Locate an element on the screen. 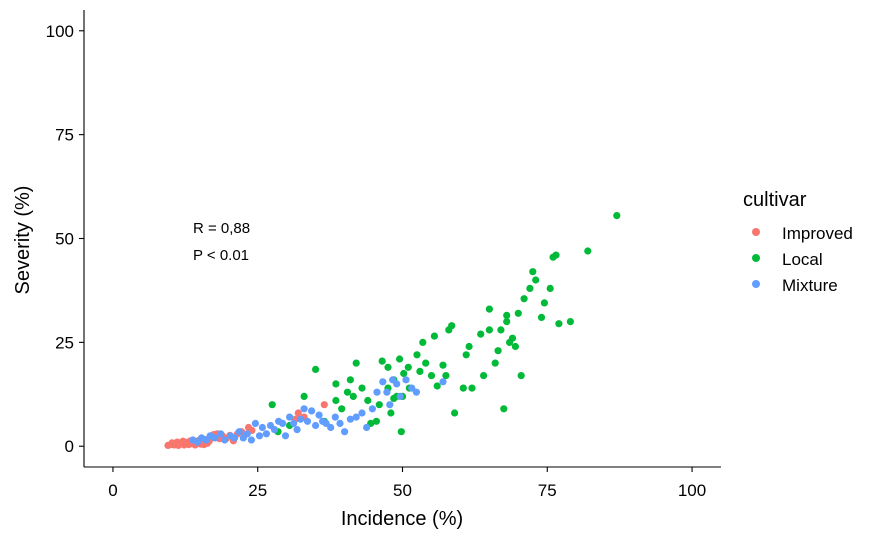 Image resolution: width=875 pixels, height=540 pixels. y-tick-label-50: 50 is located at coordinates (64, 239).